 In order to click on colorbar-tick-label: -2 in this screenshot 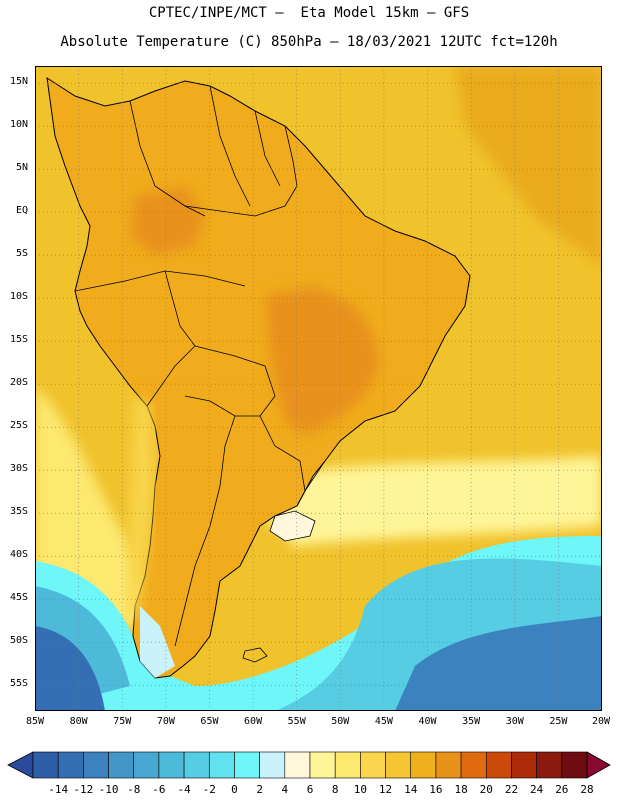, I will do `click(209, 789)`.